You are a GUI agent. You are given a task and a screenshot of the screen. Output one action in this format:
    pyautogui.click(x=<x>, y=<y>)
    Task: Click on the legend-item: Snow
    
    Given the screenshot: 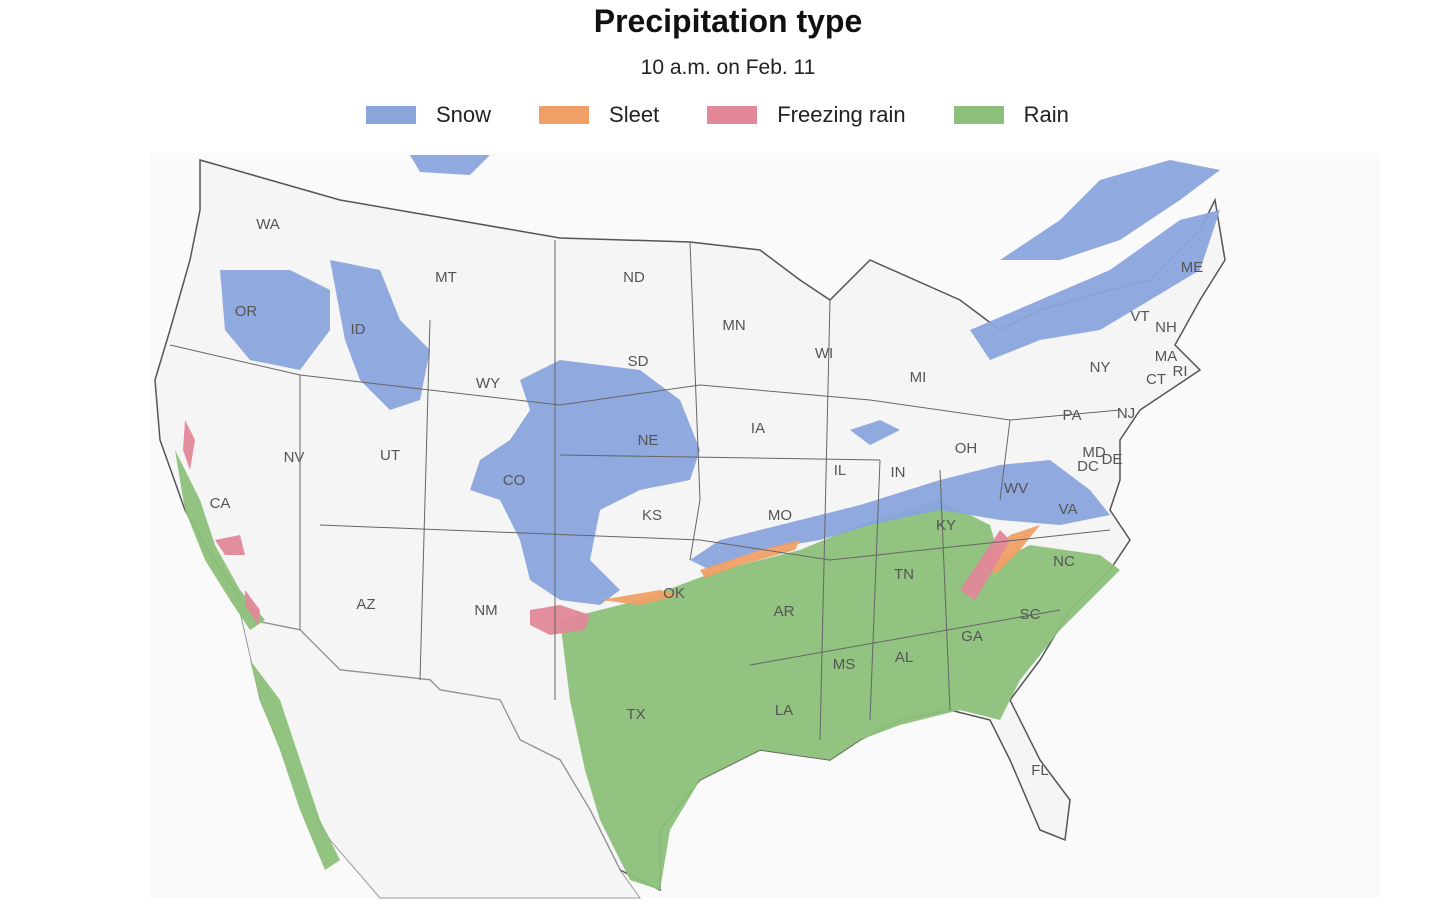 What is the action you would take?
    pyautogui.click(x=428, y=115)
    